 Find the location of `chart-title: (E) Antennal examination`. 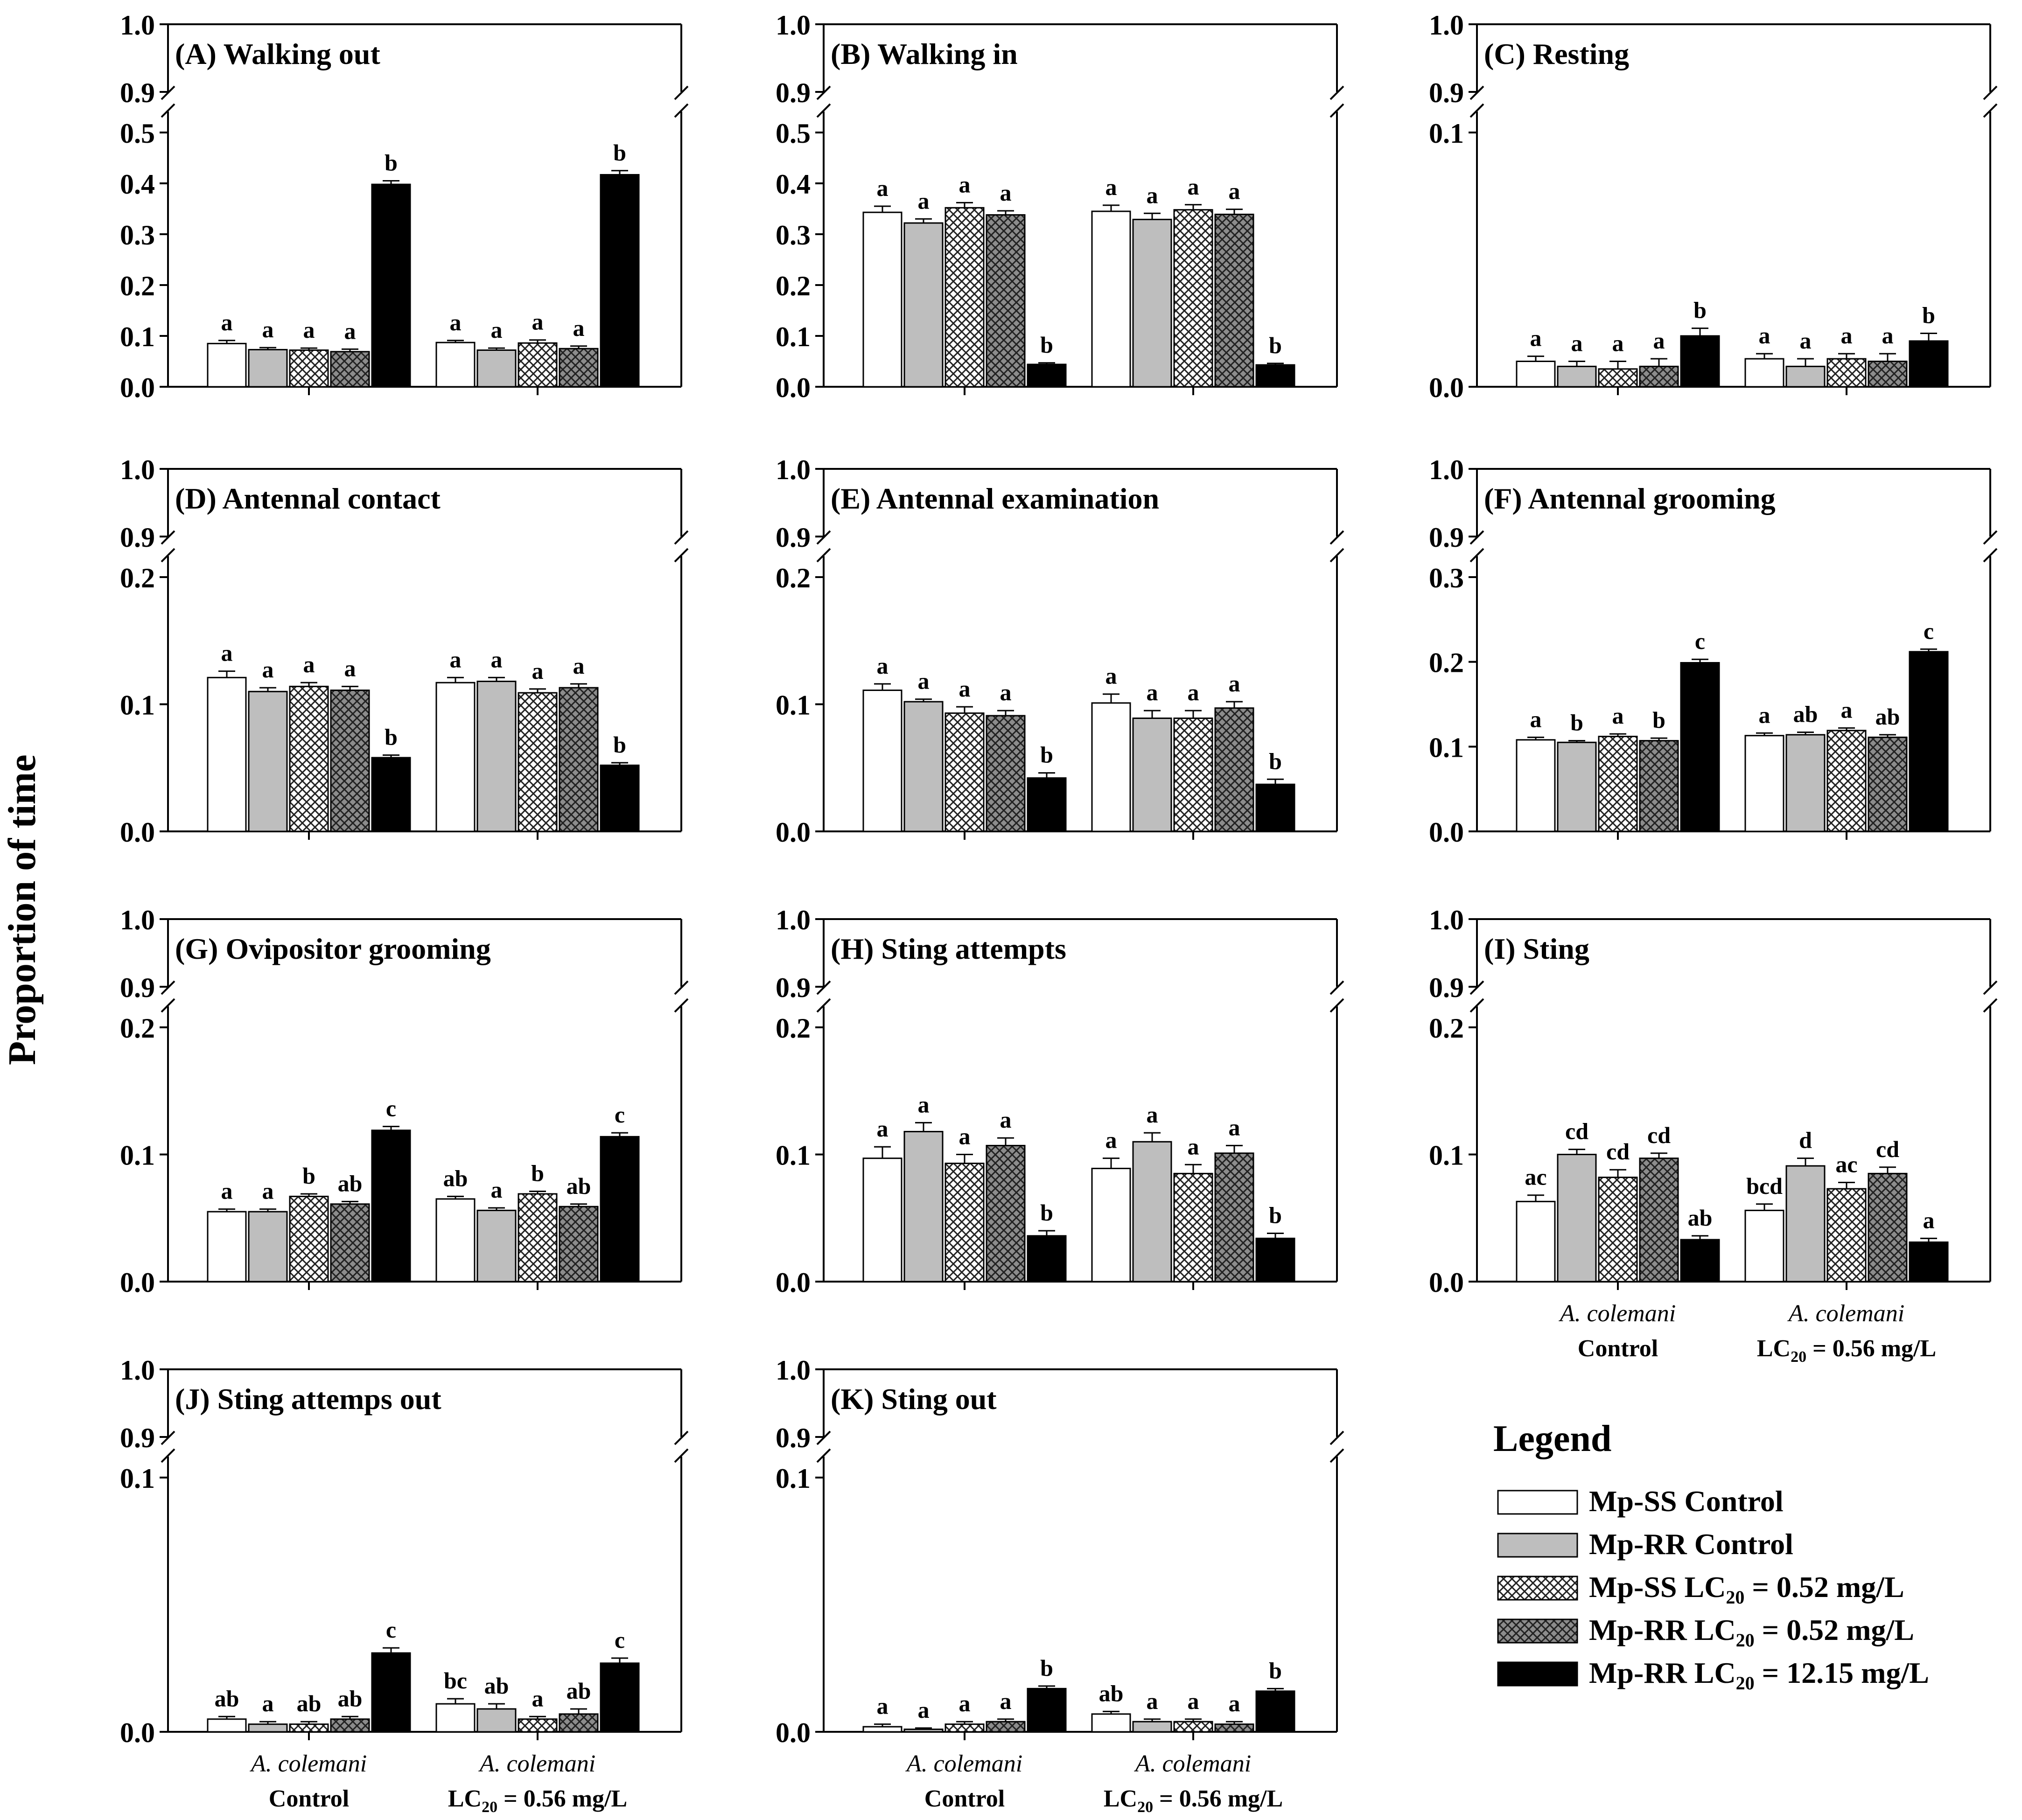

chart-title: (E) Antennal examination is located at coordinates (995, 498).